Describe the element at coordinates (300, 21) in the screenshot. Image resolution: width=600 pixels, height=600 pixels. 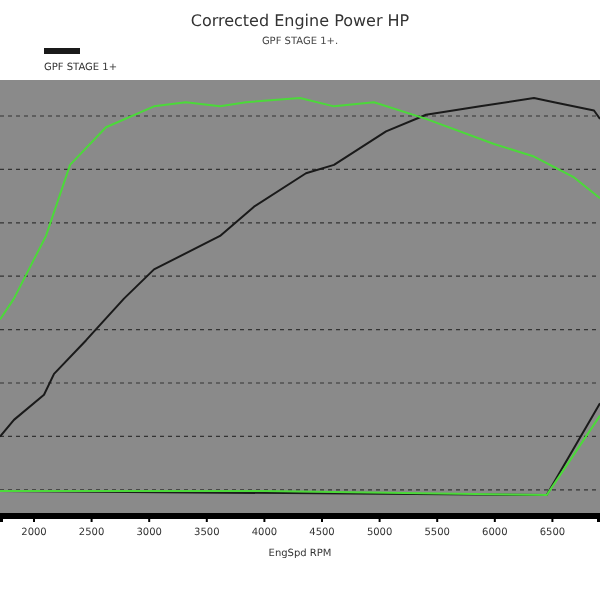
I see `chart-title: Corrected Engine Power HP` at that location.